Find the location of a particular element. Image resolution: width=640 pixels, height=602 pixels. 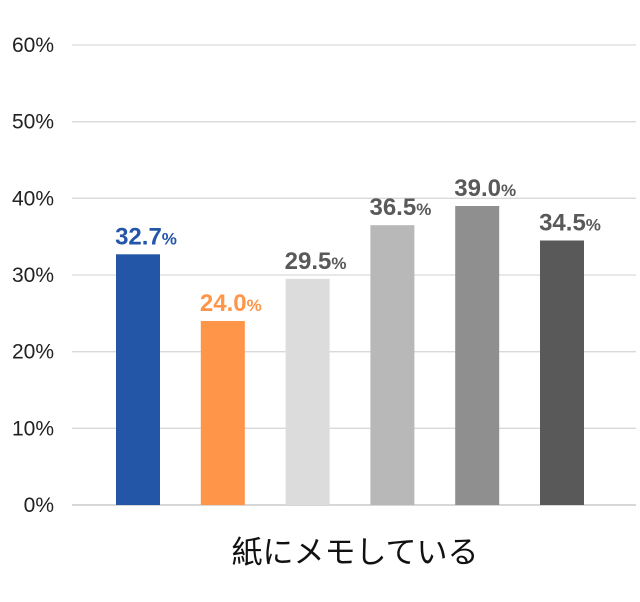

y-tick-label: 40% is located at coordinates (33, 198).